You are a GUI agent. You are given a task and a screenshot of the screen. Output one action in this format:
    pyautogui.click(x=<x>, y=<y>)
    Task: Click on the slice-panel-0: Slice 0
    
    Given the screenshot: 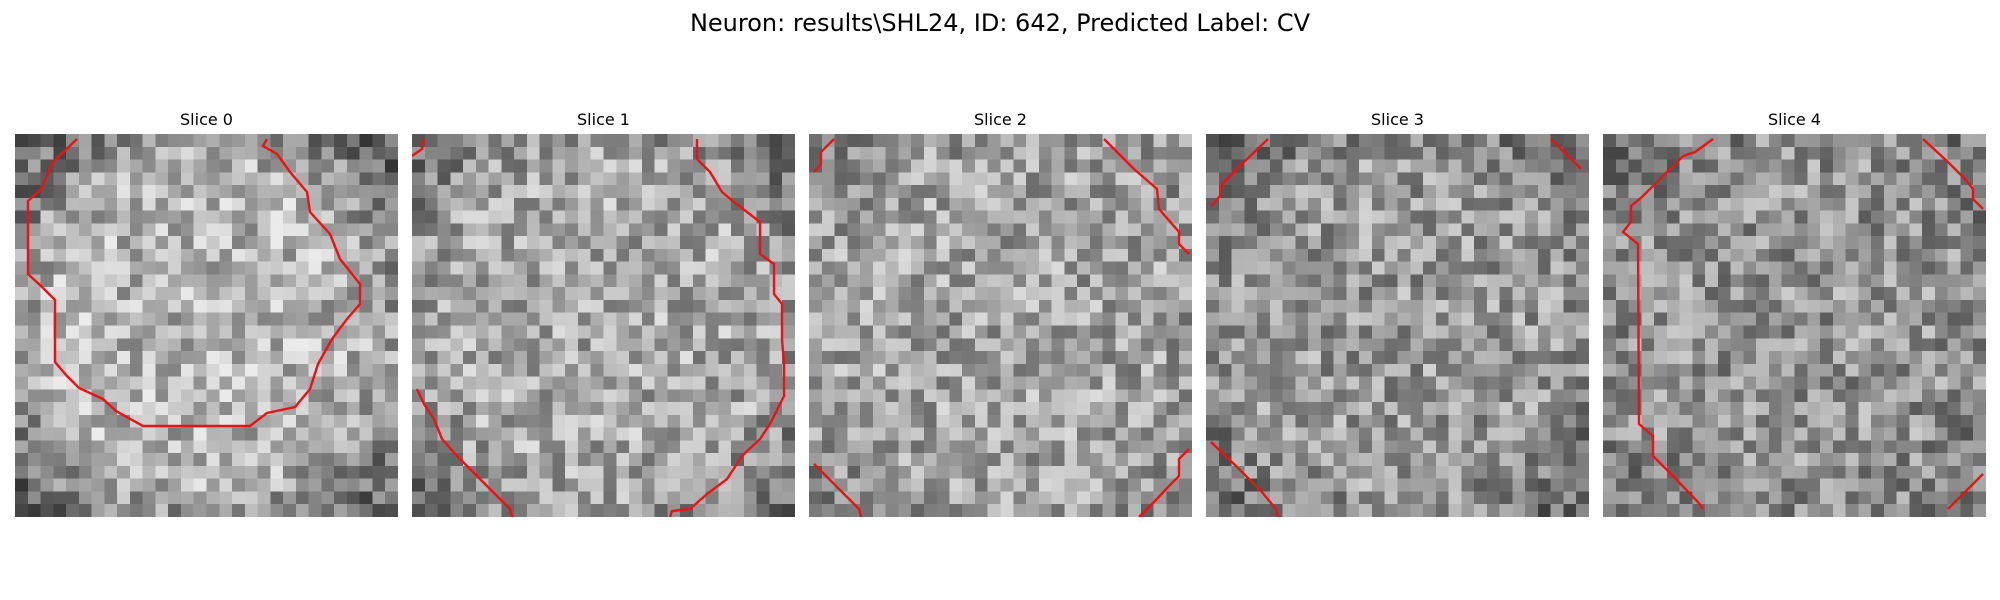 What is the action you would take?
    pyautogui.click(x=206, y=313)
    